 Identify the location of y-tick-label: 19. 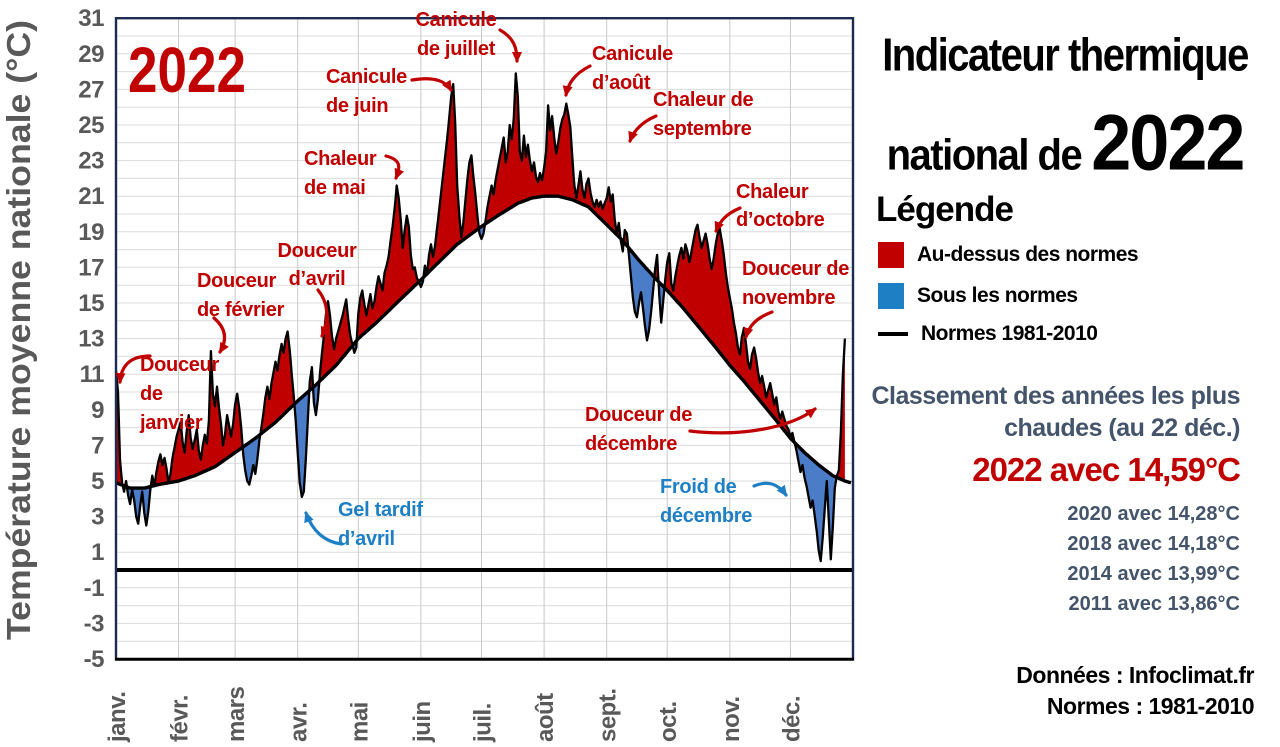
(91, 232).